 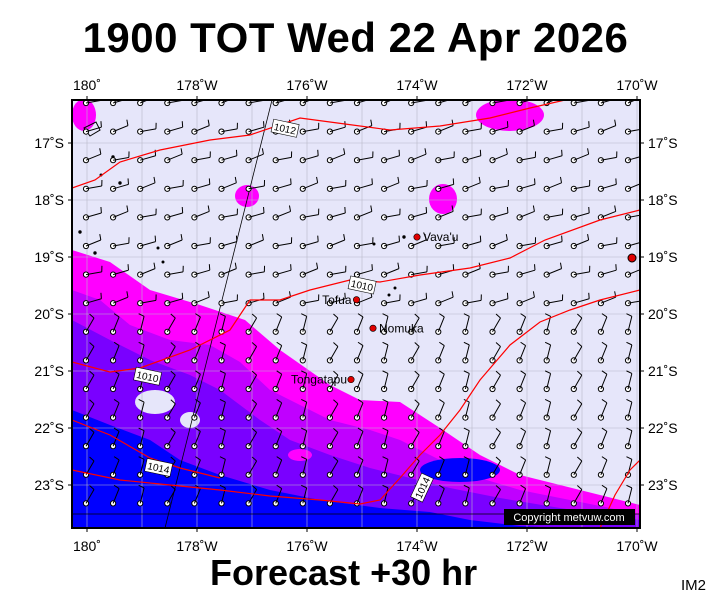 What do you see at coordinates (344, 572) in the screenshot?
I see `forecast-subtitle: Forecast +30 hr` at bounding box center [344, 572].